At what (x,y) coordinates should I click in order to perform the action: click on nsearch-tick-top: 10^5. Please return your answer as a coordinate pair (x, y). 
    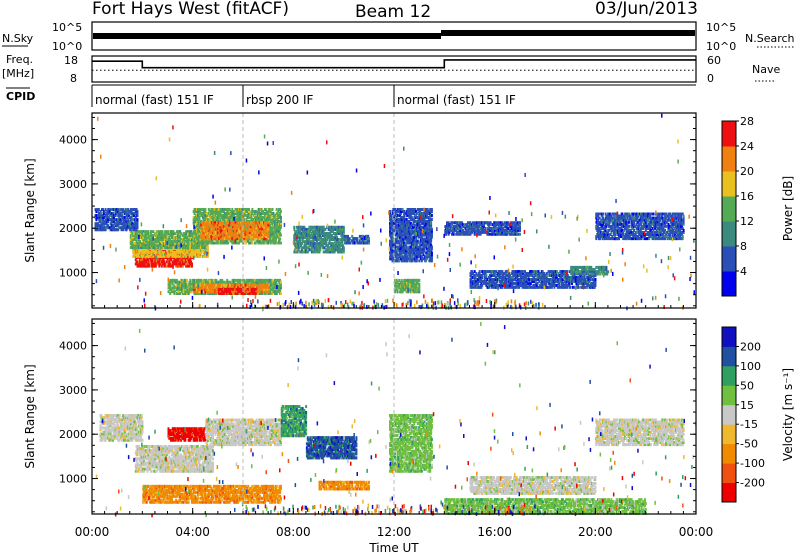
    Looking at the image, I should click on (721, 27).